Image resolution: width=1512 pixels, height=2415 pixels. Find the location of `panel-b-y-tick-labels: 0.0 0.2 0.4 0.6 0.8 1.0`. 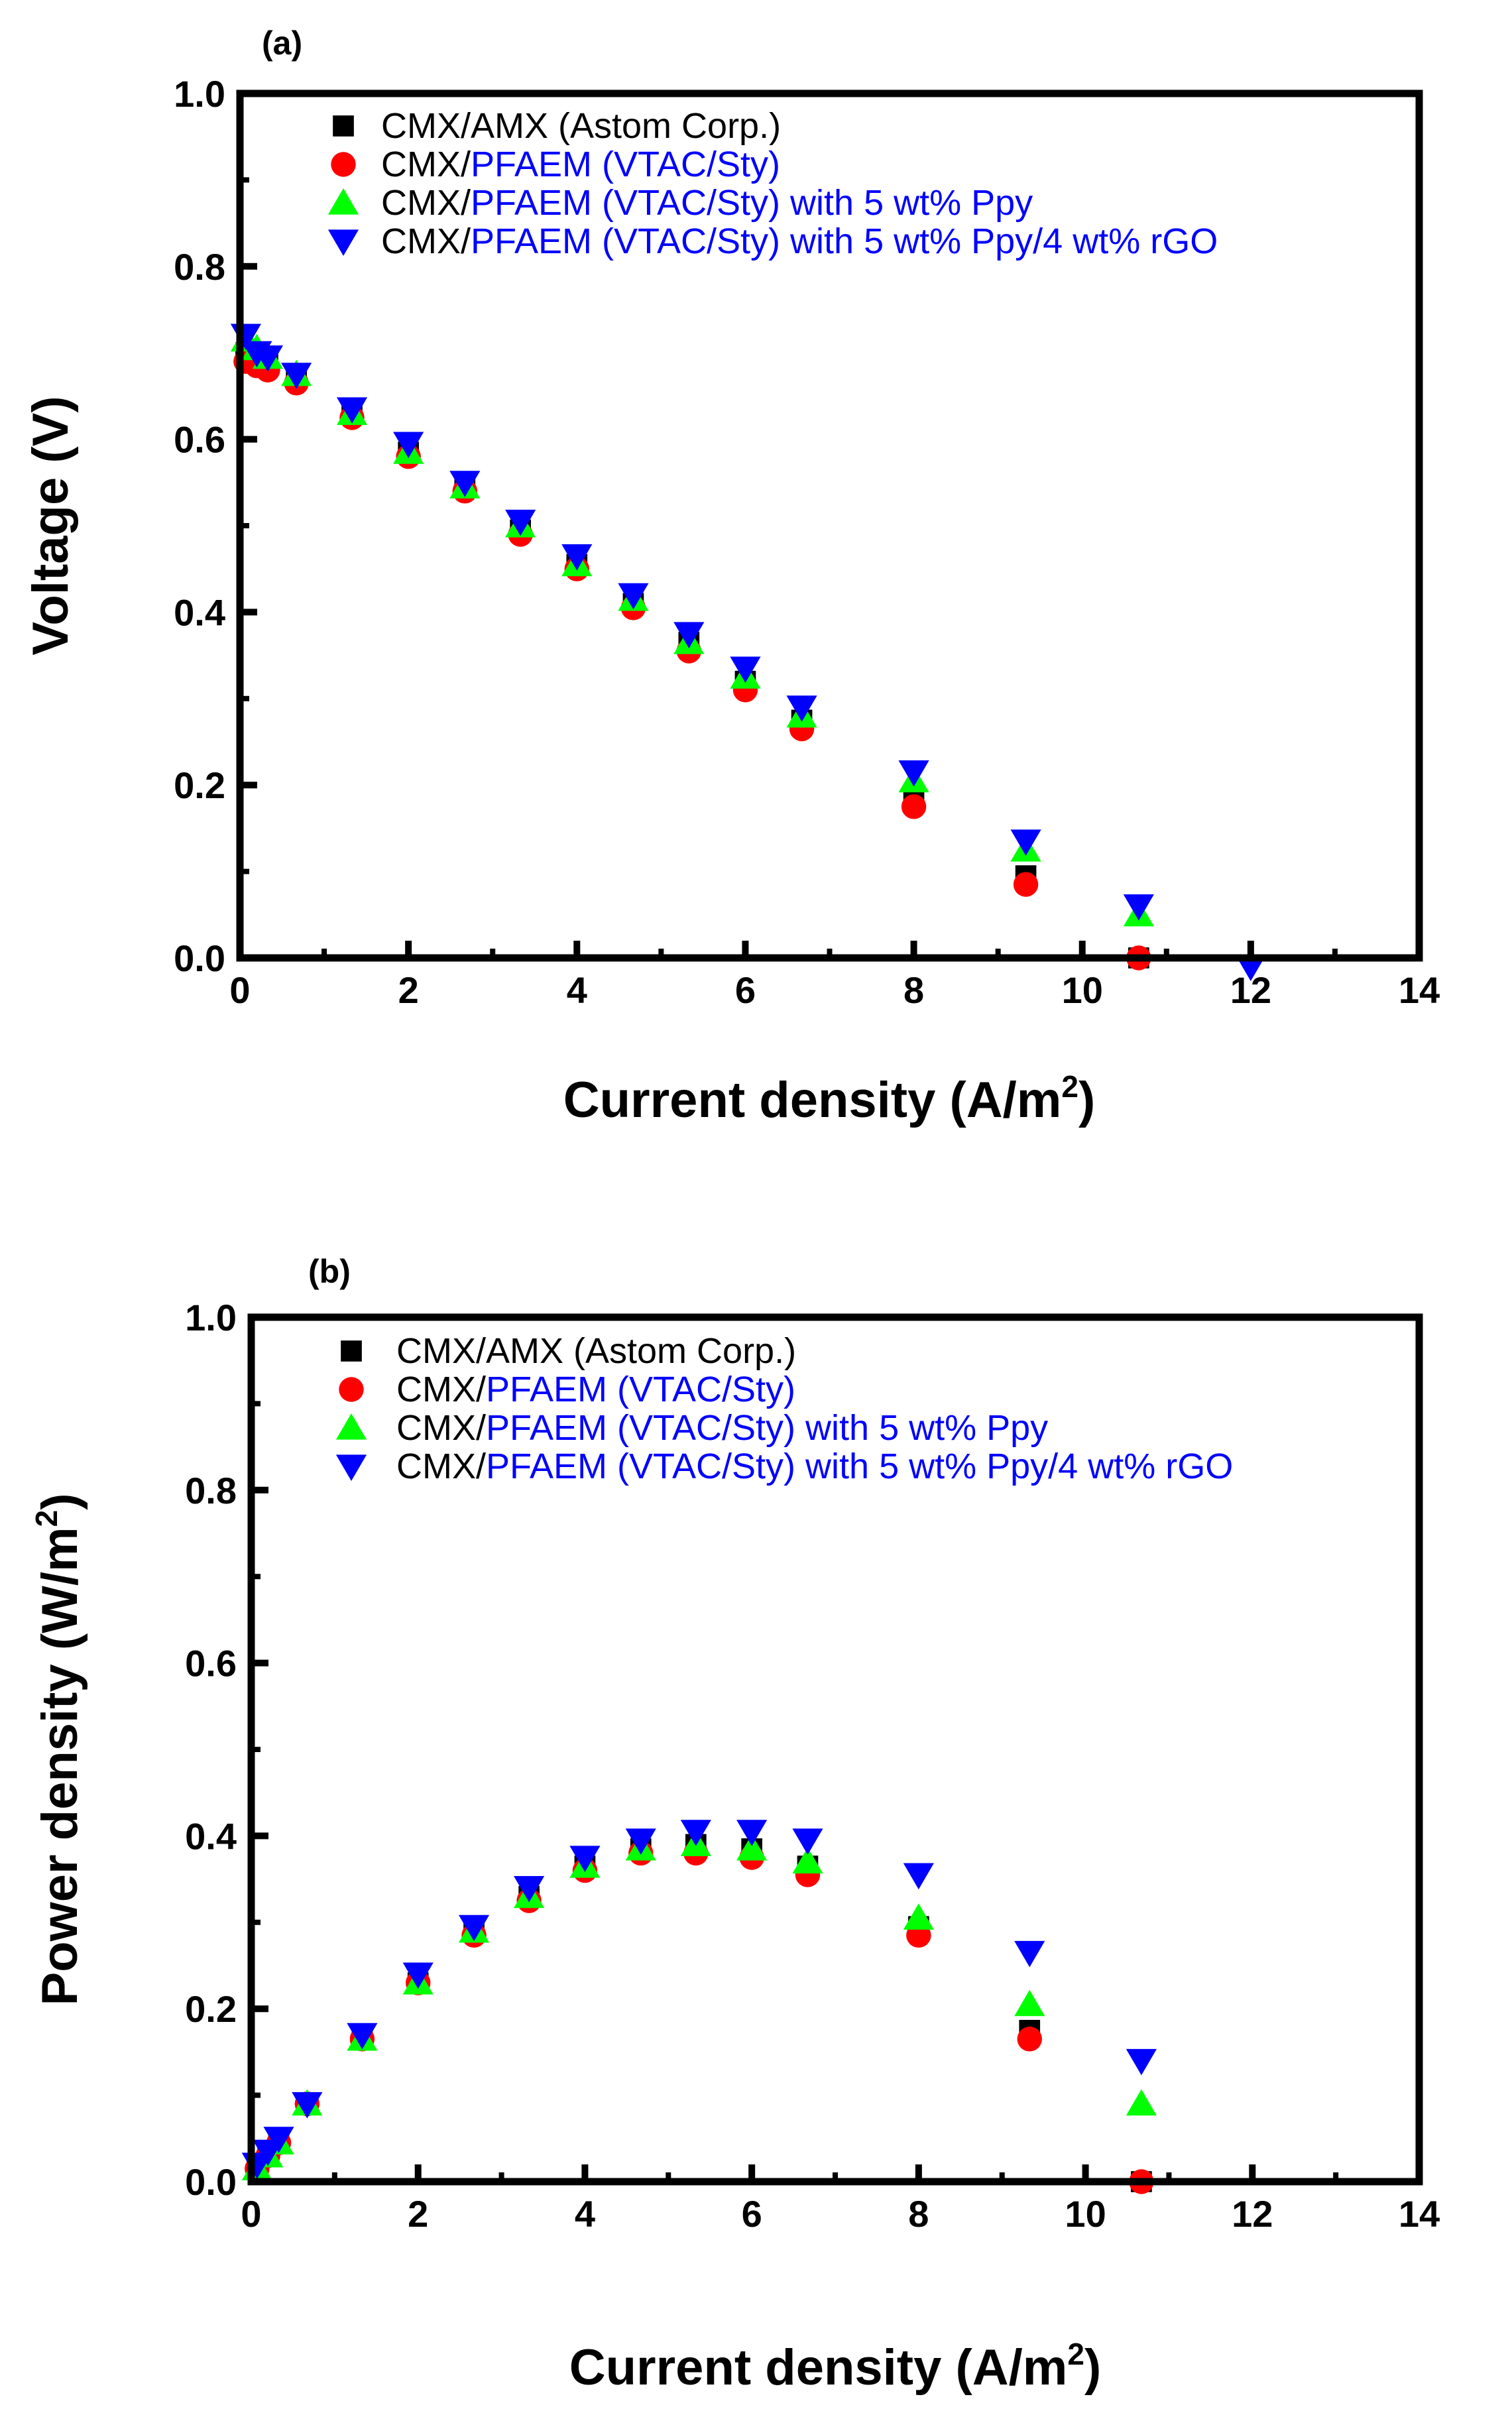

panel-b-y-tick-labels: 0.0 0.2 0.4 0.6 0.8 1.0 is located at coordinates (211, 1750).